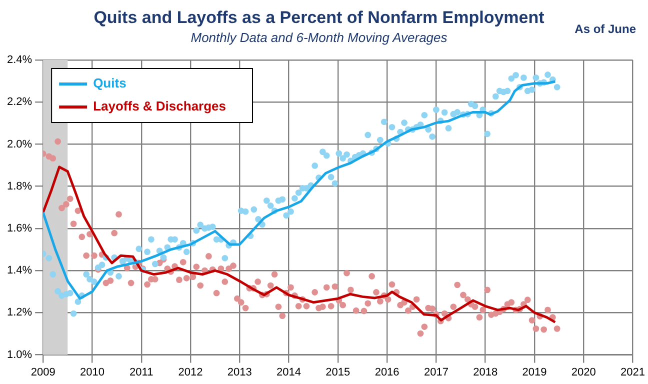 This screenshot has height=384, width=648. Describe the element at coordinates (190, 372) in the screenshot. I see `x-tick-label: 2012` at that location.